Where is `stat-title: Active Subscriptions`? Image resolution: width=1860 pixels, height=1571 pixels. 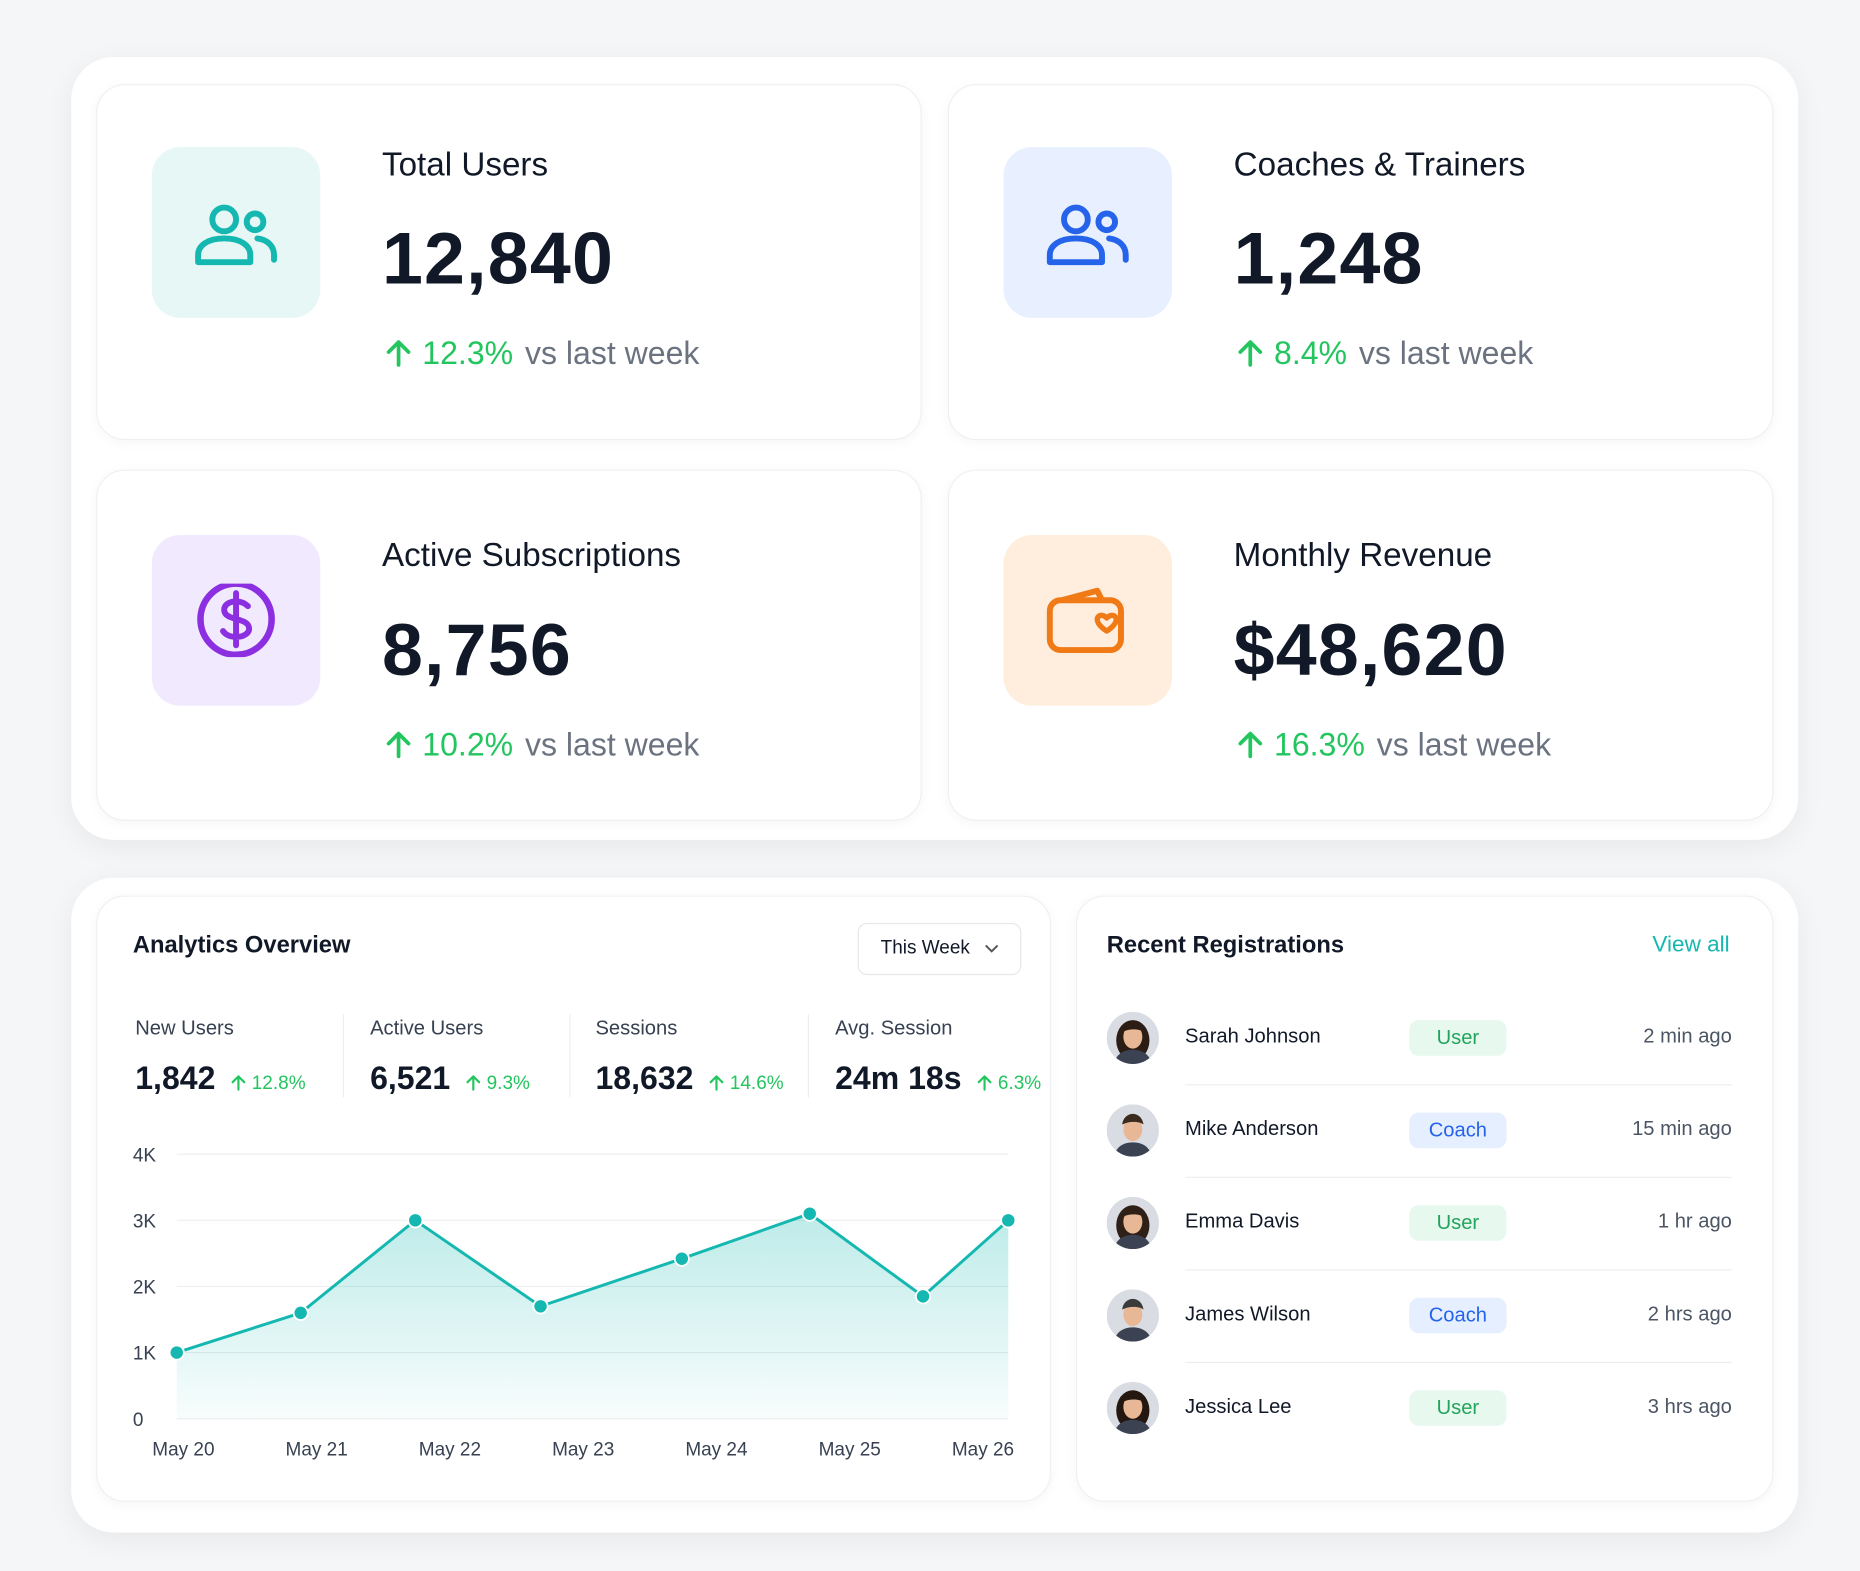 stat-title: Active Subscriptions is located at coordinates (531, 554).